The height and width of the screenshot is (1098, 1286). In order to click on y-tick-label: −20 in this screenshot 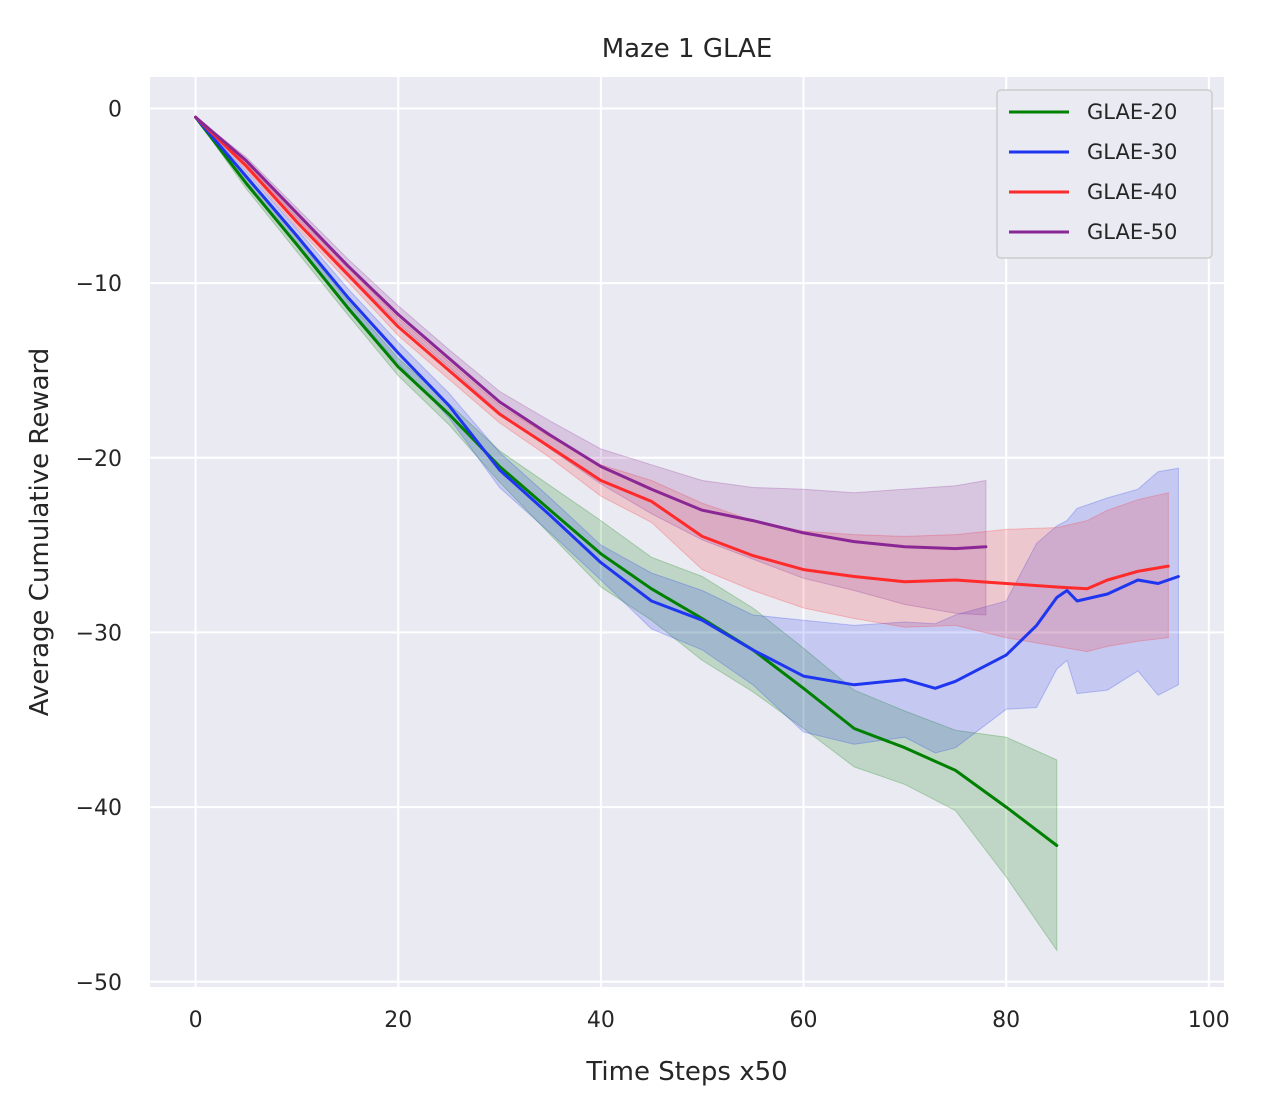, I will do `click(99, 459)`.